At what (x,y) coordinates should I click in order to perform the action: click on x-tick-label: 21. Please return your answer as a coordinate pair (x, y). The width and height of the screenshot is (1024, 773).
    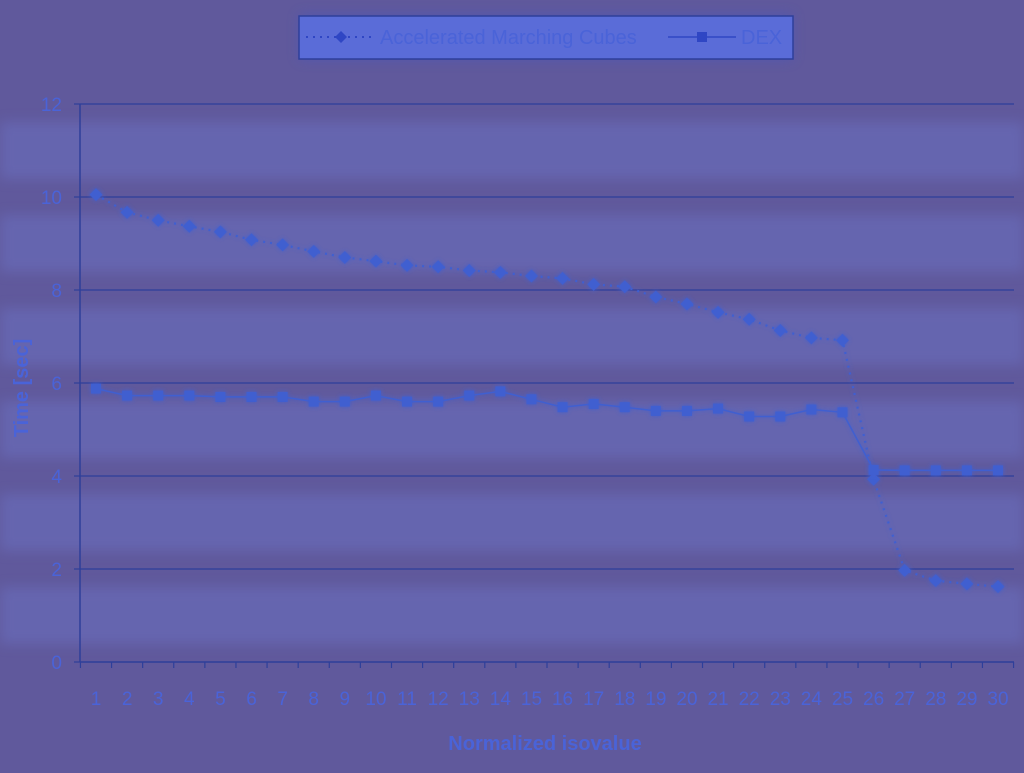
    Looking at the image, I should click on (717, 699).